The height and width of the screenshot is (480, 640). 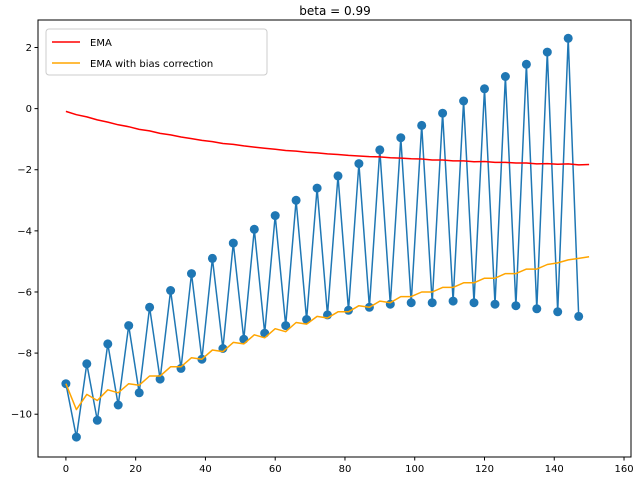 I want to click on y-tick-label: −2, so click(x=24, y=170).